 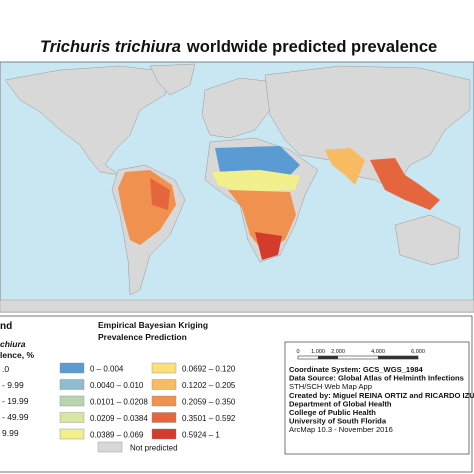 I want to click on ebk-title: Empirical Bayesian Kriging, so click(x=153, y=325).